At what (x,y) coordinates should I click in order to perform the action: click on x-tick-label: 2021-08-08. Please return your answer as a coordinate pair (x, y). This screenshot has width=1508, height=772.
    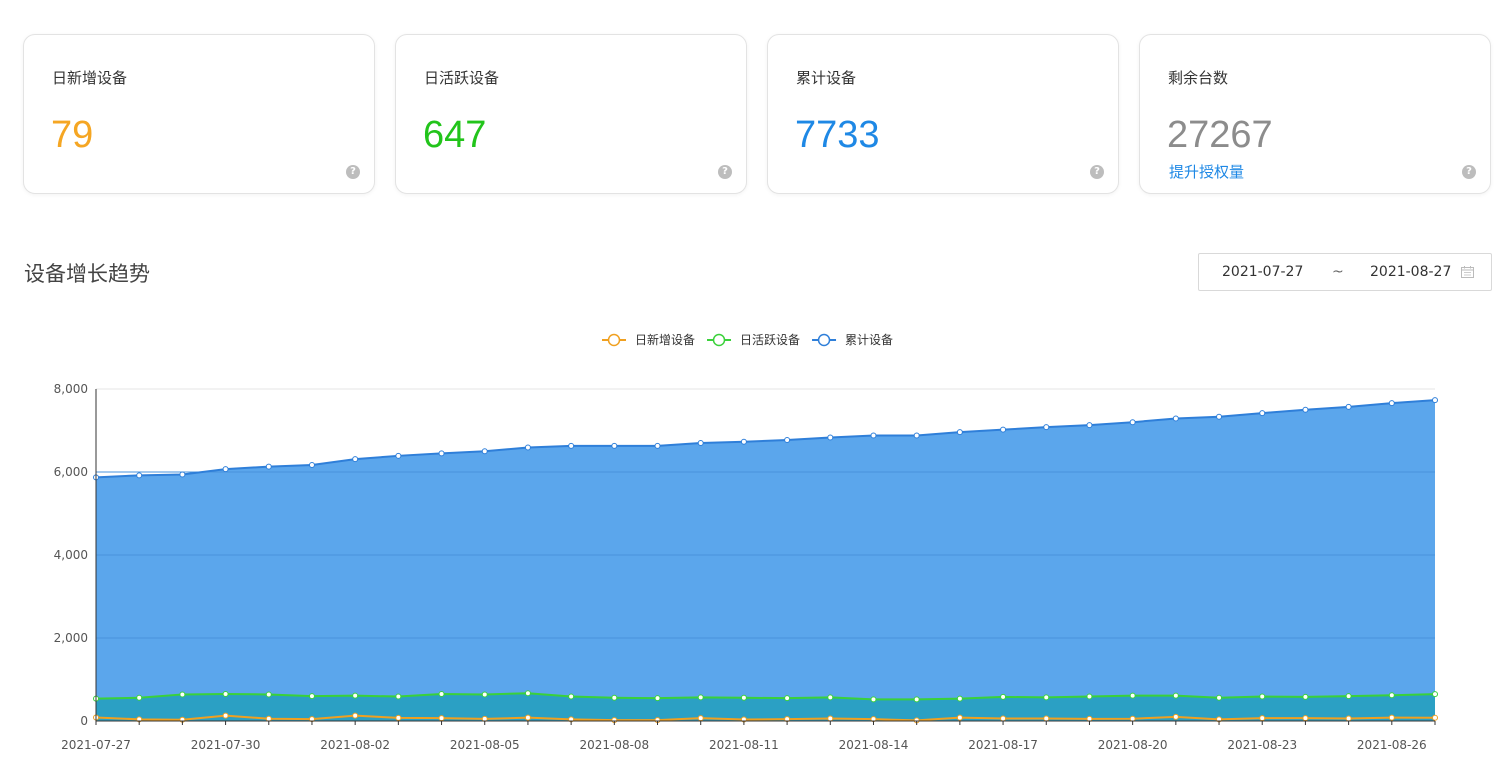
    Looking at the image, I should click on (614, 745).